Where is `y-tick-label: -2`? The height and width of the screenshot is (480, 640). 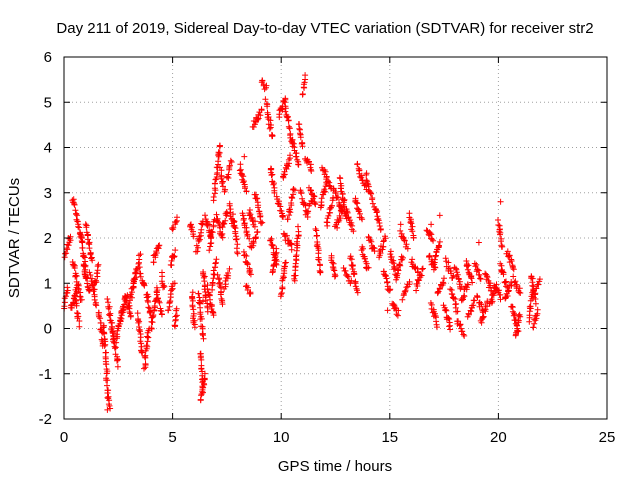
y-tick-label: -2 is located at coordinates (45, 419).